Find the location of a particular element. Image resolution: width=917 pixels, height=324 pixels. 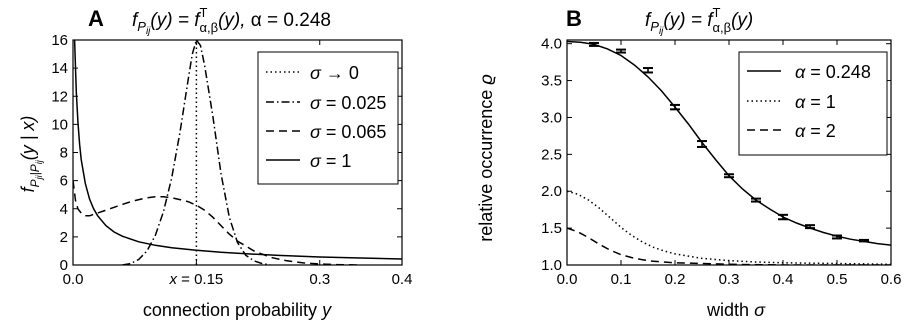

panel-b-ytick-label-3: 2.5 is located at coordinates (551, 154).